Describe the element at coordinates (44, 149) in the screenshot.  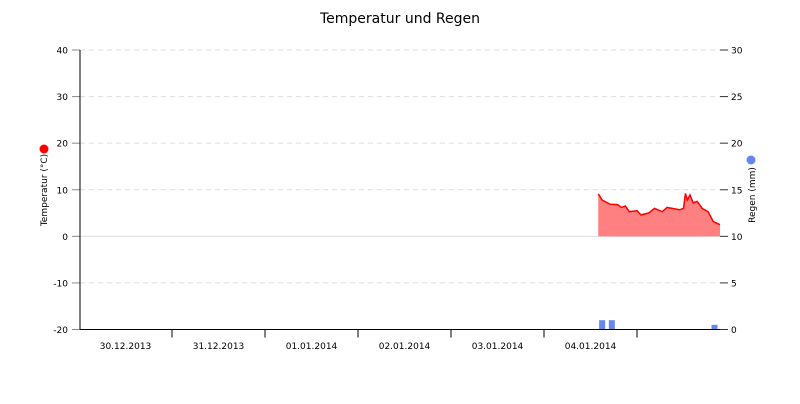
I see `temperature-legend-dot` at that location.